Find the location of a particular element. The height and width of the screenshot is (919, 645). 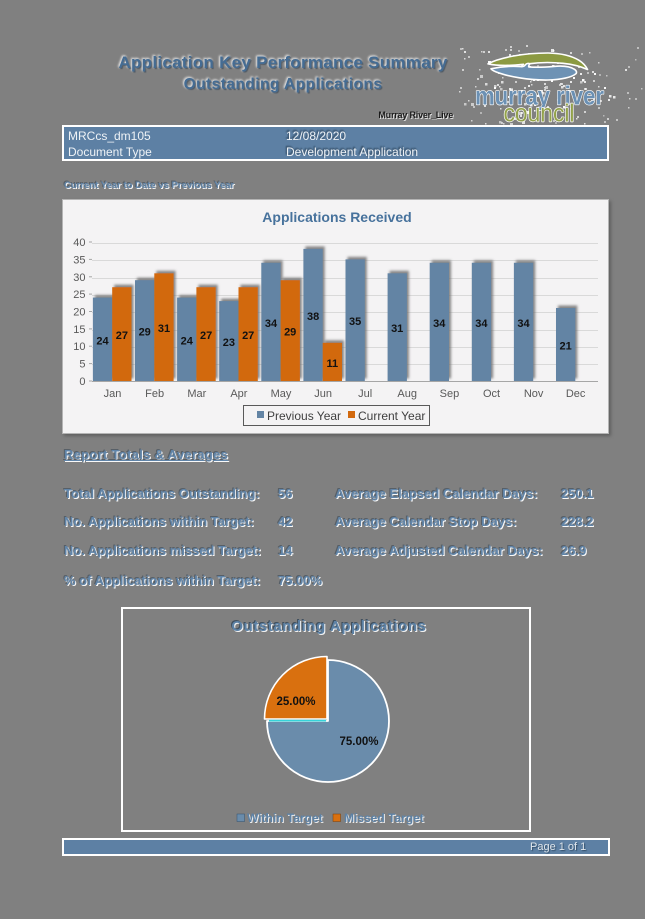

svg-text: Aug is located at coordinates (407, 394).